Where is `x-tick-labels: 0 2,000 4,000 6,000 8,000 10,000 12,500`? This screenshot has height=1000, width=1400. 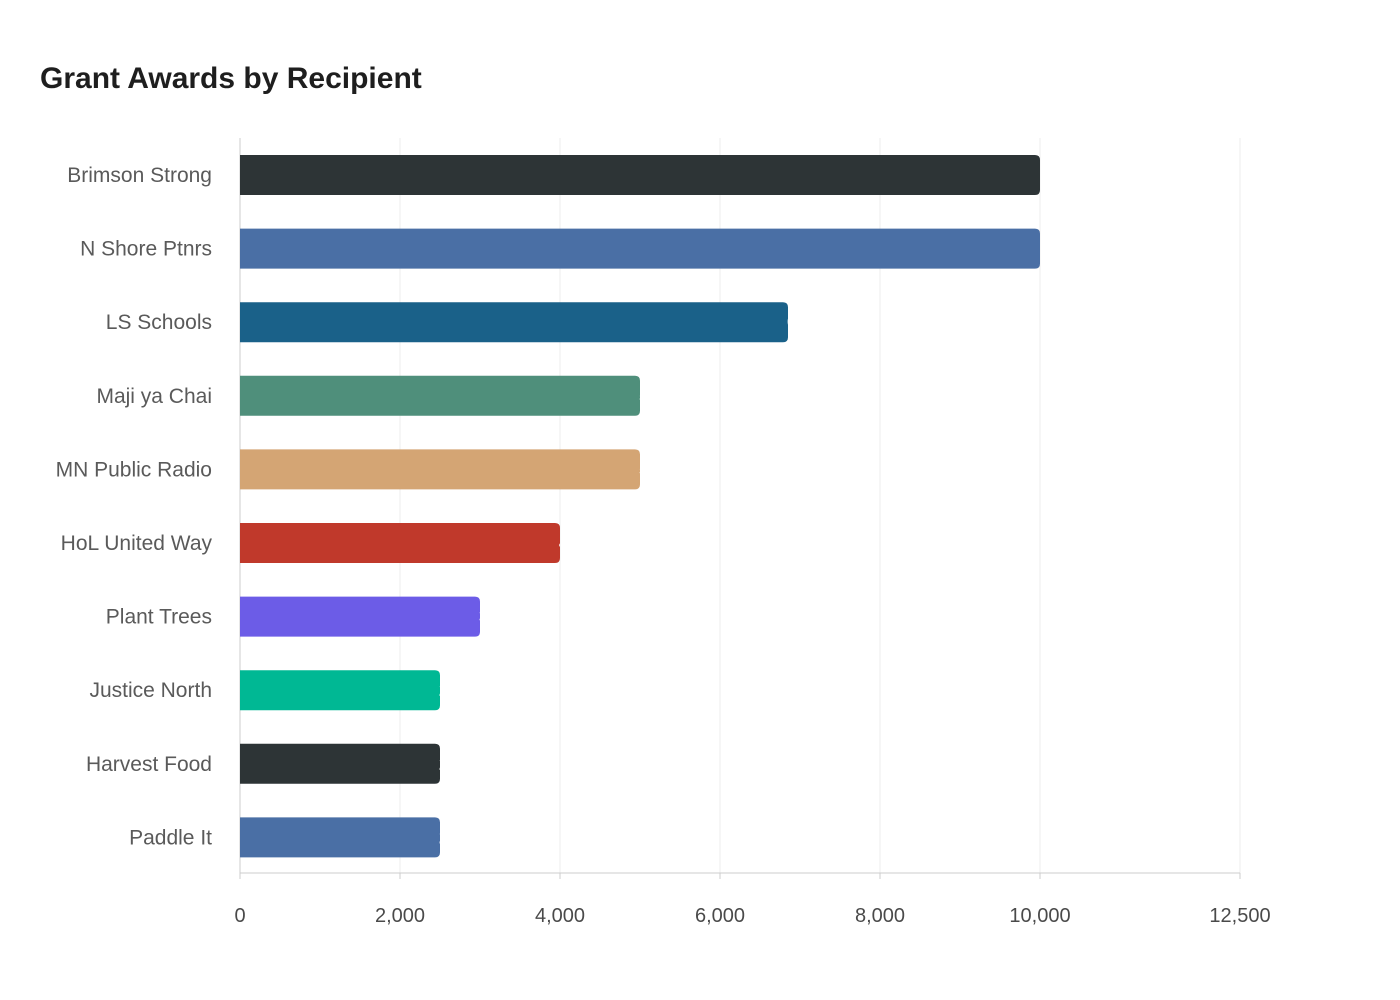 x-tick-labels: 0 2,000 4,000 6,000 8,000 10,000 12,500 is located at coordinates (752, 916).